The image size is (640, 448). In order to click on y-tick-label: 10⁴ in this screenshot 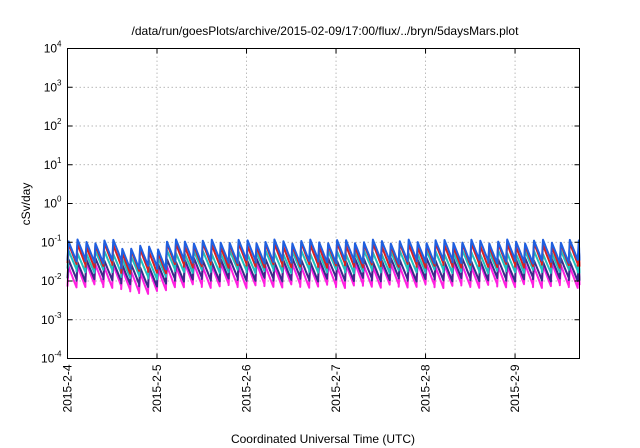, I will do `click(53, 48)`.